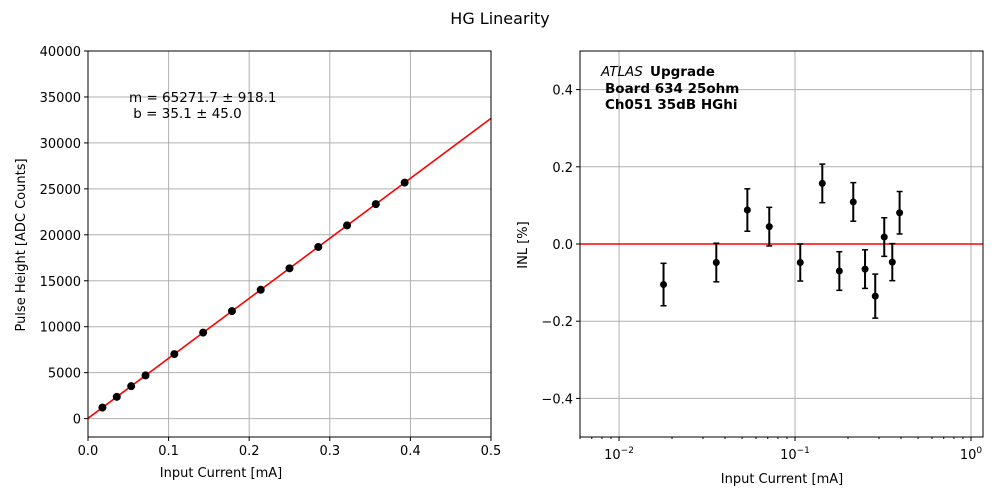 The image size is (1000, 504). Describe the element at coordinates (221, 473) in the screenshot. I see `left-xlabel: Input Current [mA]` at that location.